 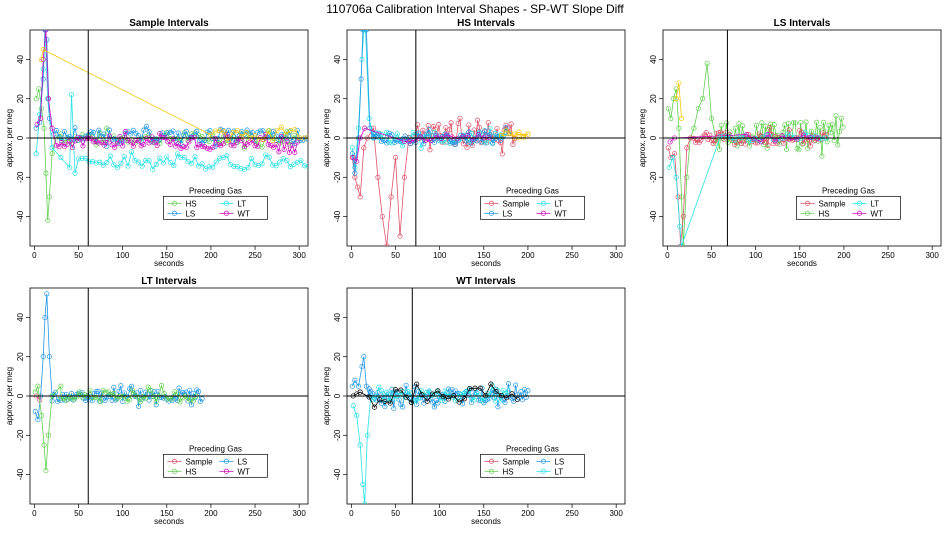 I want to click on legend-entry-ls: LS, so click(x=550, y=461).